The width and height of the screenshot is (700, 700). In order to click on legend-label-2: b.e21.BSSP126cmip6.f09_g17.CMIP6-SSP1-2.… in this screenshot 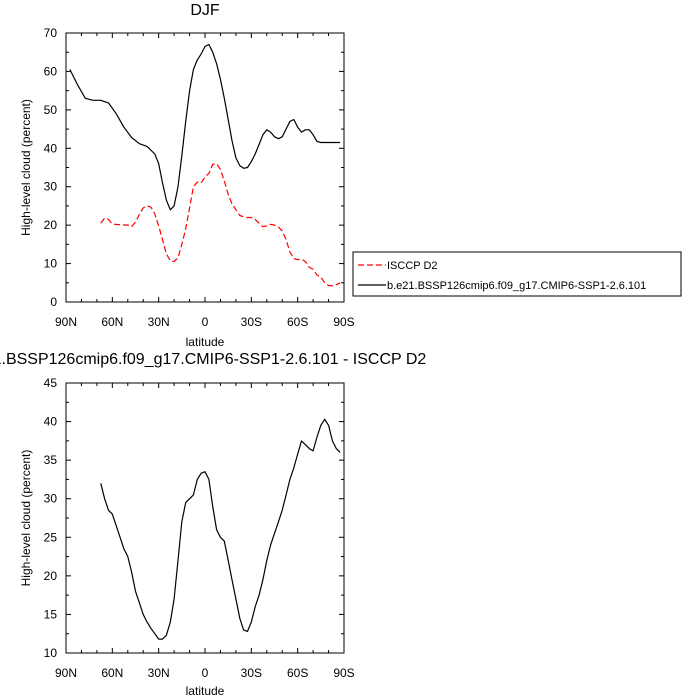, I will do `click(516, 286)`.